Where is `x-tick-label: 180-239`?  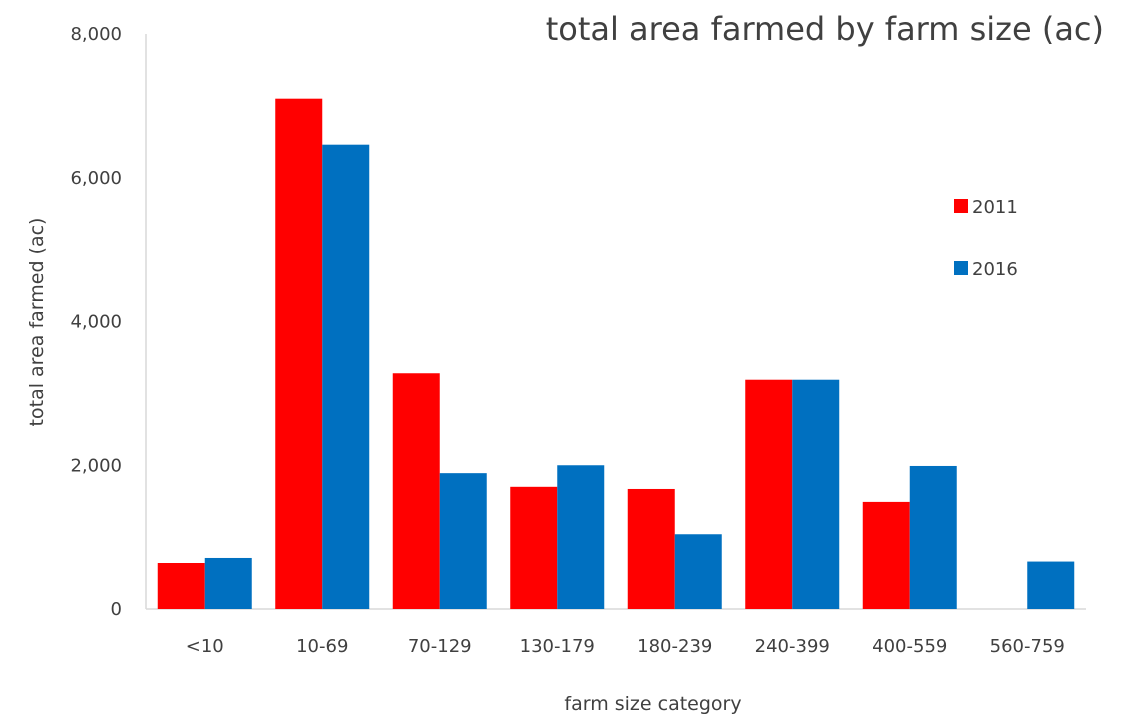 x-tick-label: 180-239 is located at coordinates (674, 646).